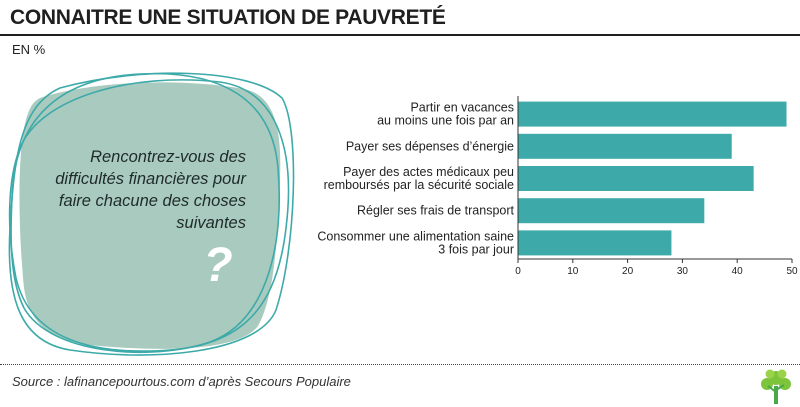 The image size is (800, 407). I want to click on x-tick-label: 50, so click(792, 271).